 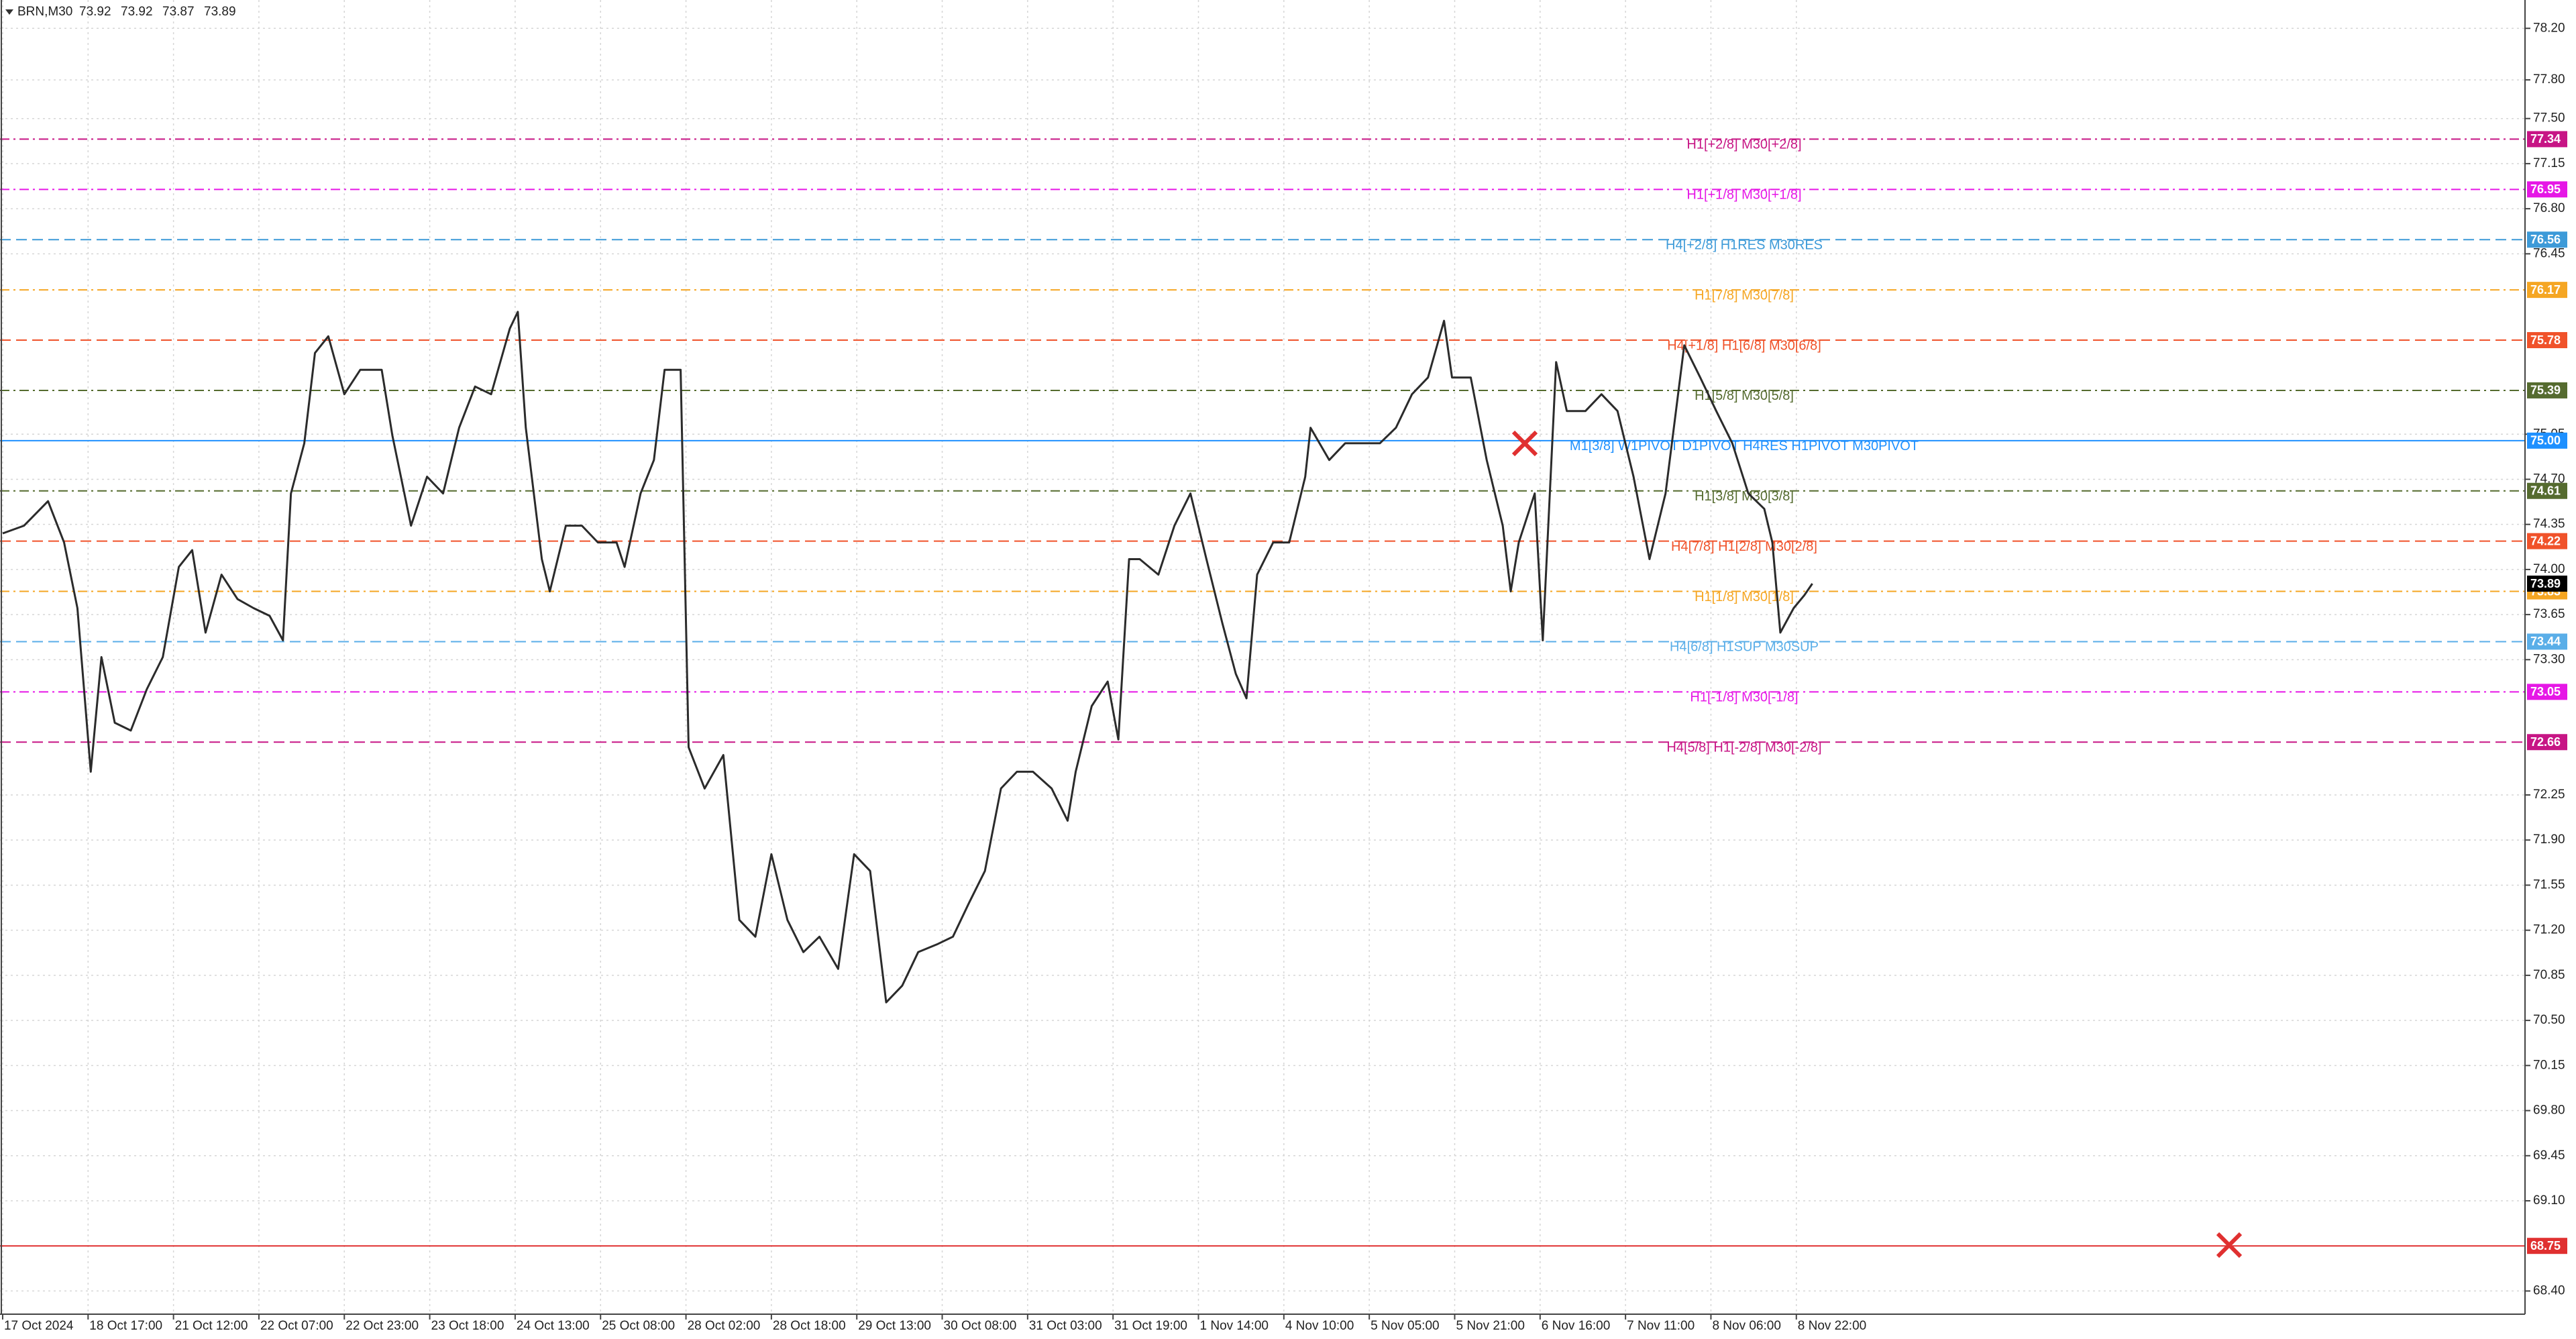 What do you see at coordinates (1661, 1326) in the screenshot?
I see `x-tick-label: 7 Nov 11:00` at bounding box center [1661, 1326].